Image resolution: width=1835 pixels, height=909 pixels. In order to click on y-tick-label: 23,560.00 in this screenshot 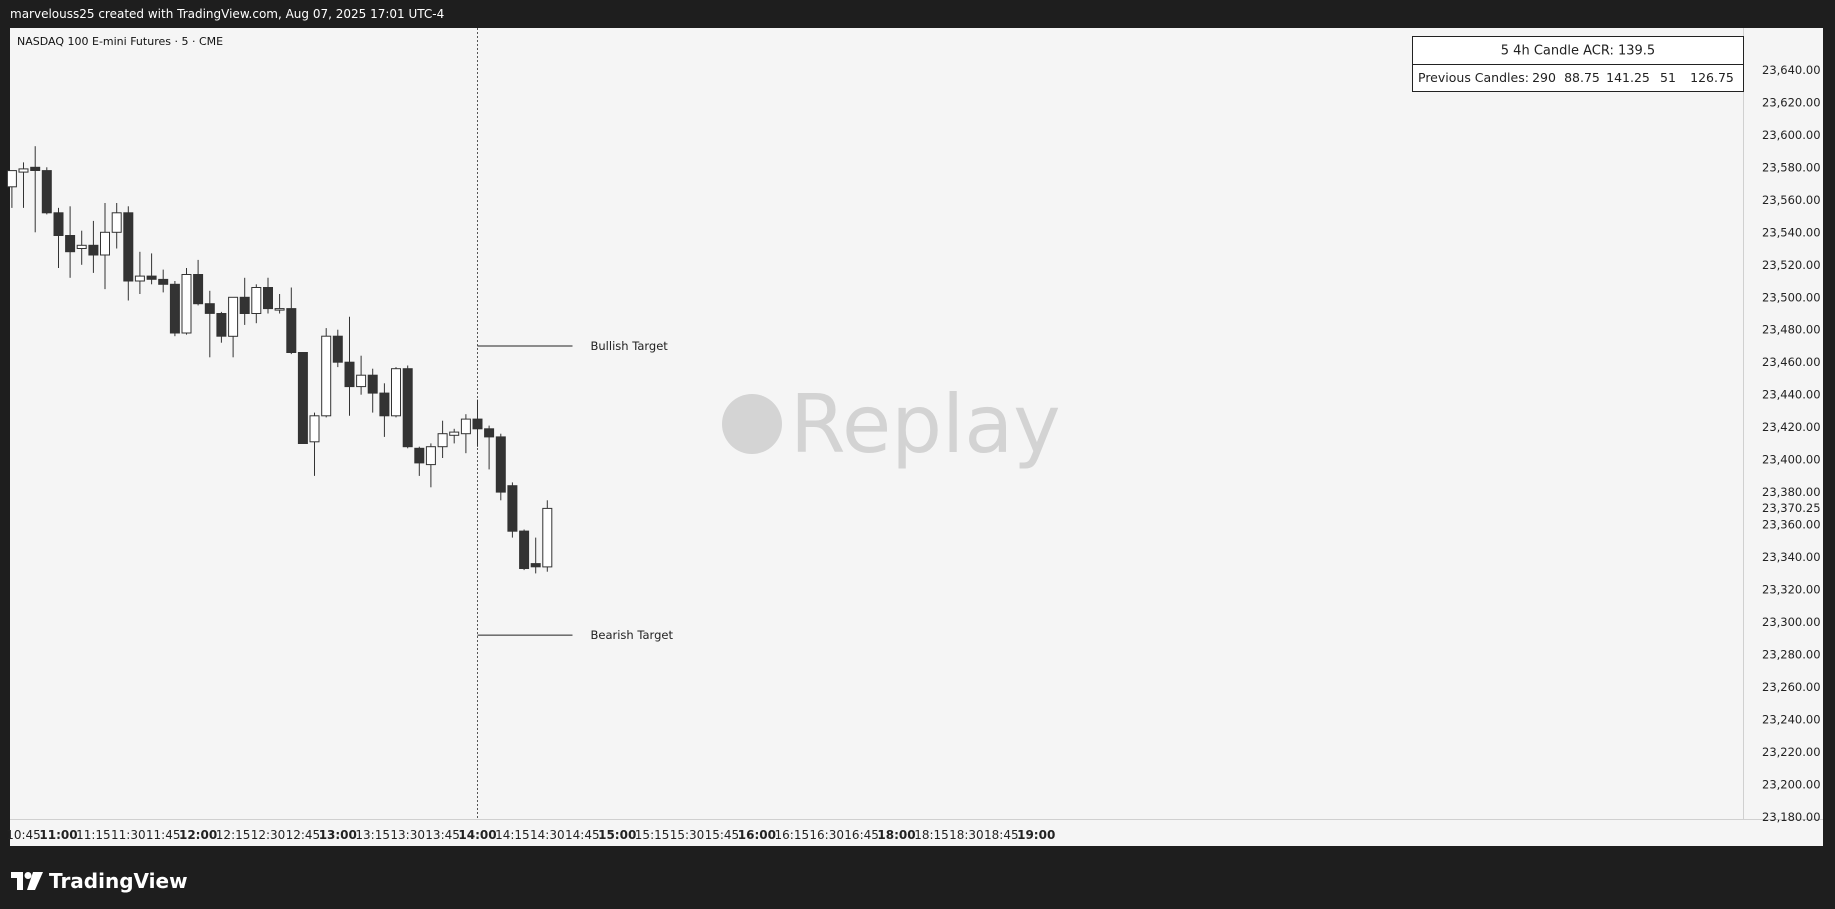, I will do `click(1791, 200)`.